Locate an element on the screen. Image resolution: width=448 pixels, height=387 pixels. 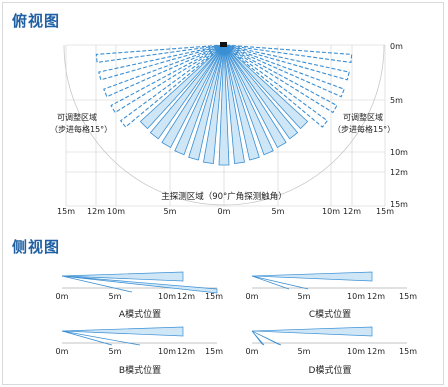
left-zone-label: 可调整区域 is located at coordinates (77, 117).